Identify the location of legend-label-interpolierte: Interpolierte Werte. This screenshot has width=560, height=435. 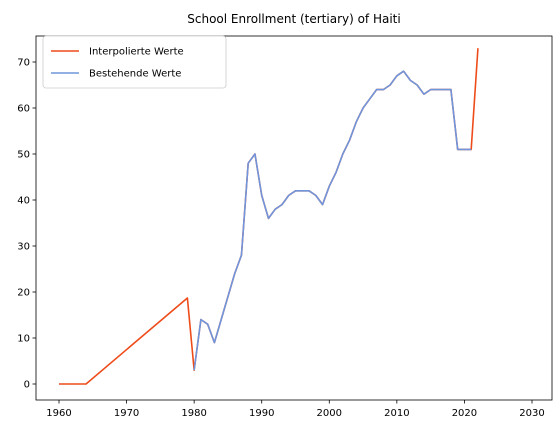
(136, 52).